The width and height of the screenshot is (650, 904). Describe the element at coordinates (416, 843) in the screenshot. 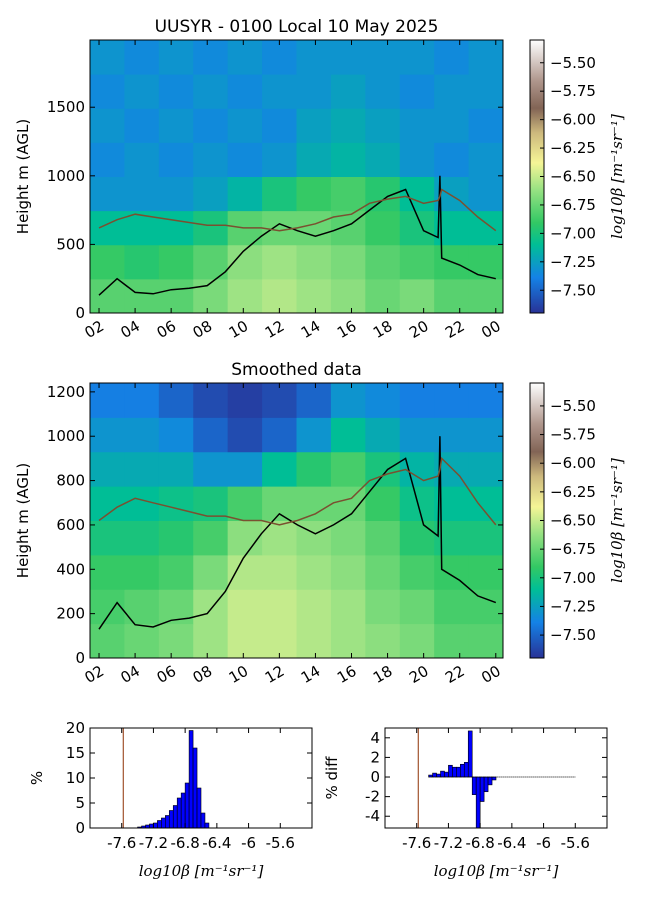

I see `x-tick-label: -7.6` at that location.